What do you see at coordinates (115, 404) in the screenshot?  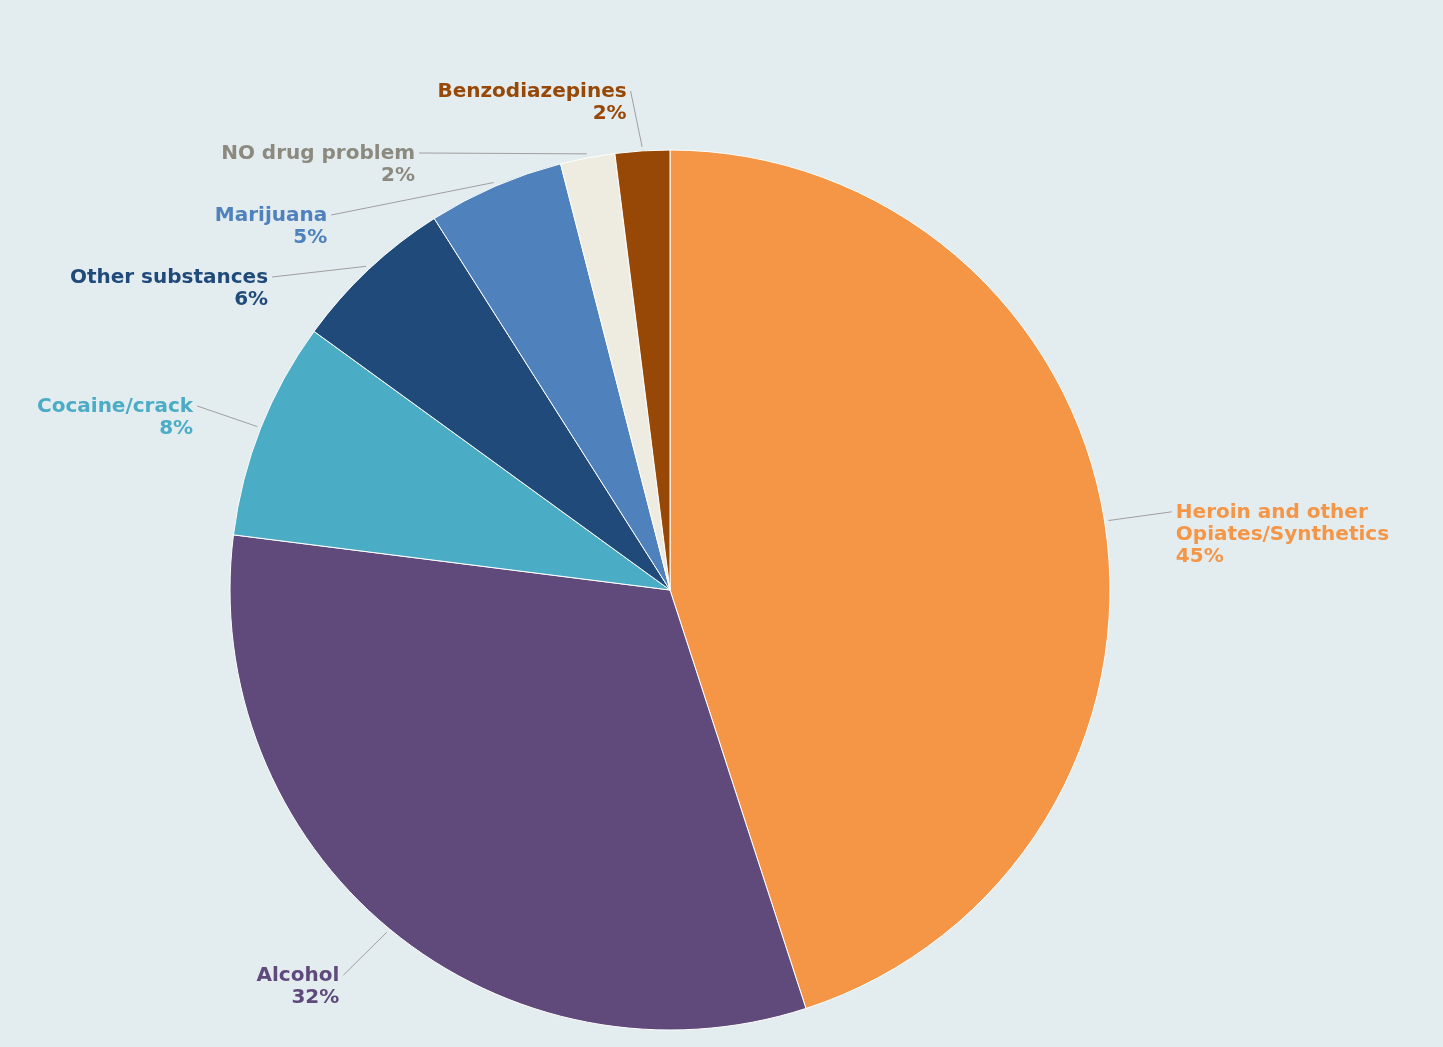 I see `slice-label: Cocaine/crack` at bounding box center [115, 404].